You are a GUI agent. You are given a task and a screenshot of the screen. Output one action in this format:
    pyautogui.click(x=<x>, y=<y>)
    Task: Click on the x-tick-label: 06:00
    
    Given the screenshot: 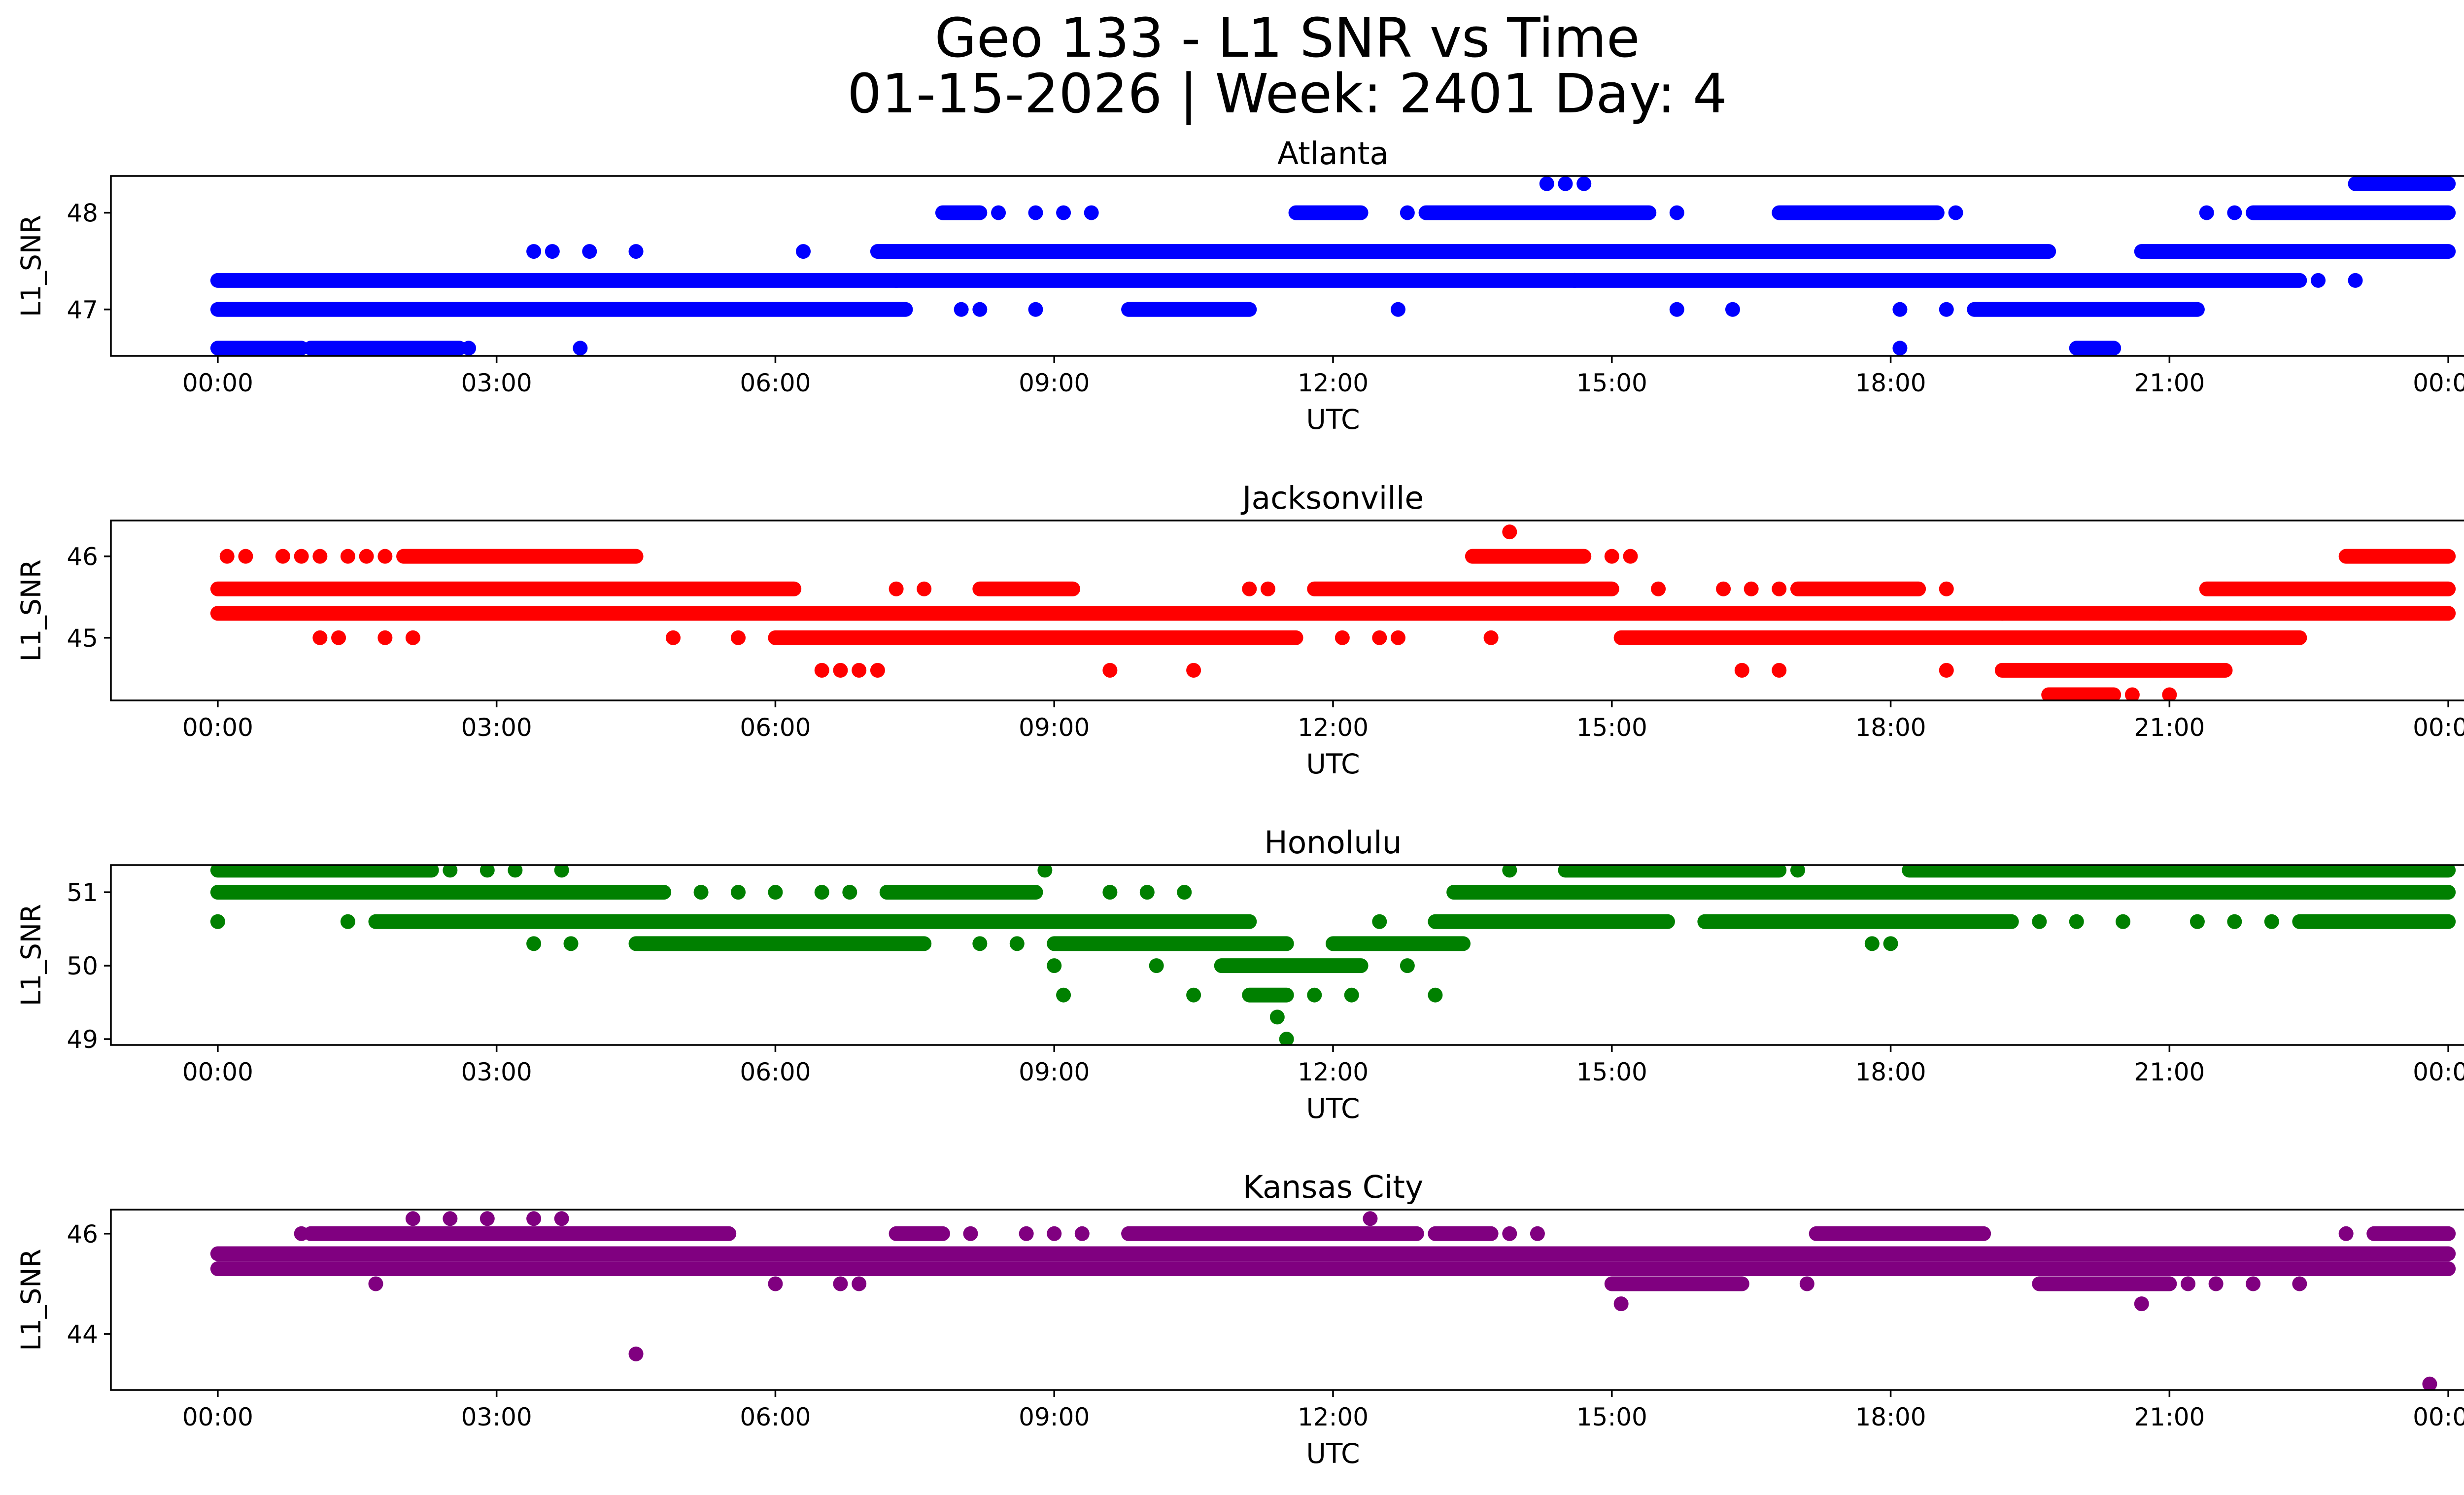 What is the action you would take?
    pyautogui.click(x=775, y=1072)
    